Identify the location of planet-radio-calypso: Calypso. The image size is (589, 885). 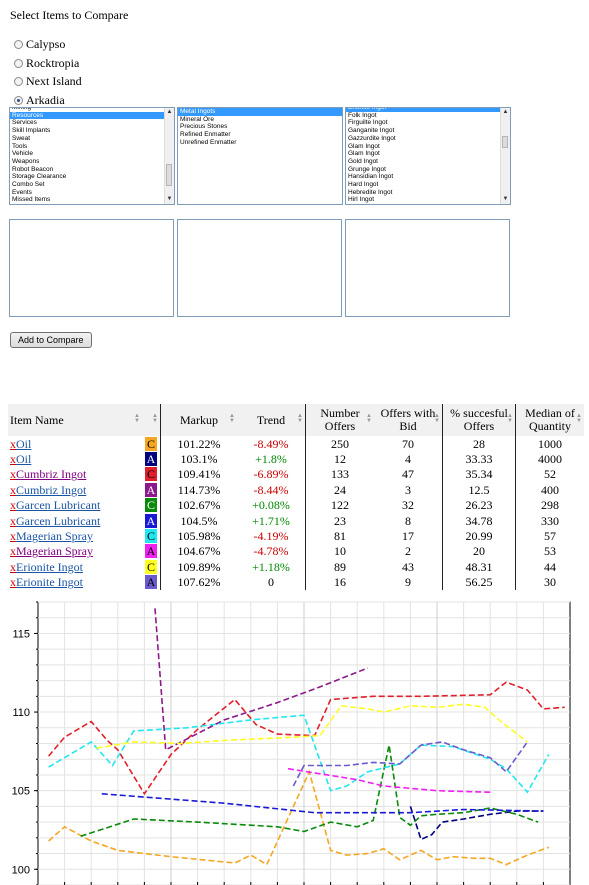
(39, 44).